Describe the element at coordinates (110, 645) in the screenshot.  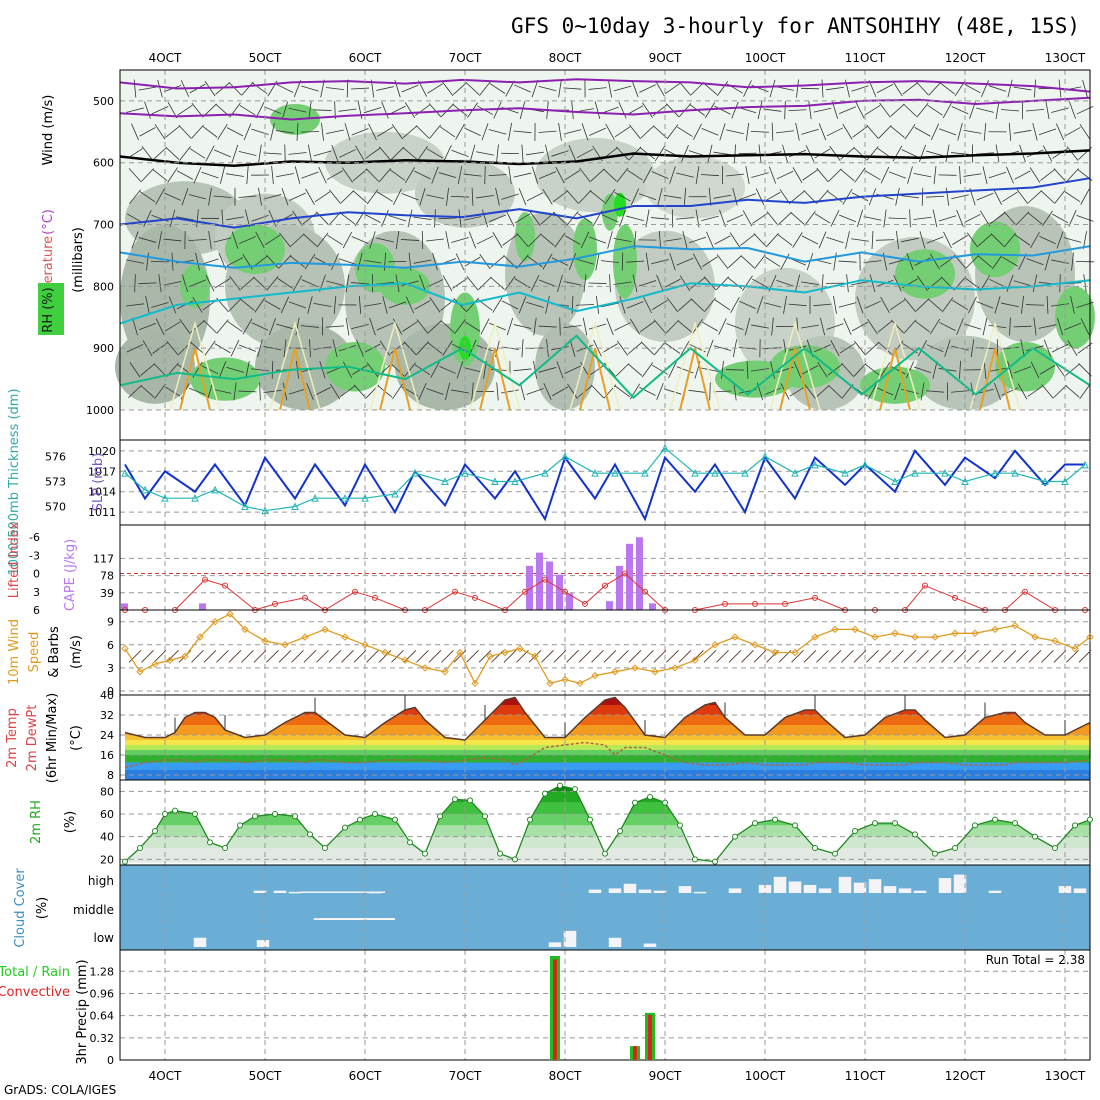
I see `wind-tick: 6` at that location.